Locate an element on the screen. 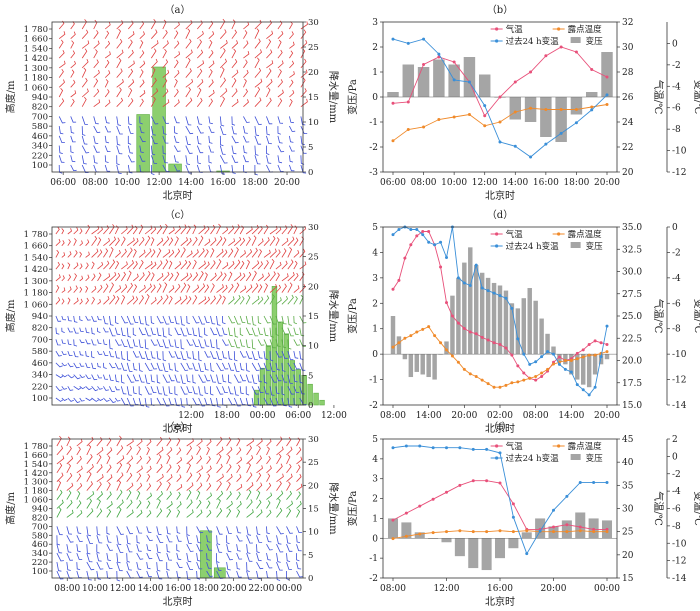  temp-change-axis-title: 变温/℃ is located at coordinates (696, 508).